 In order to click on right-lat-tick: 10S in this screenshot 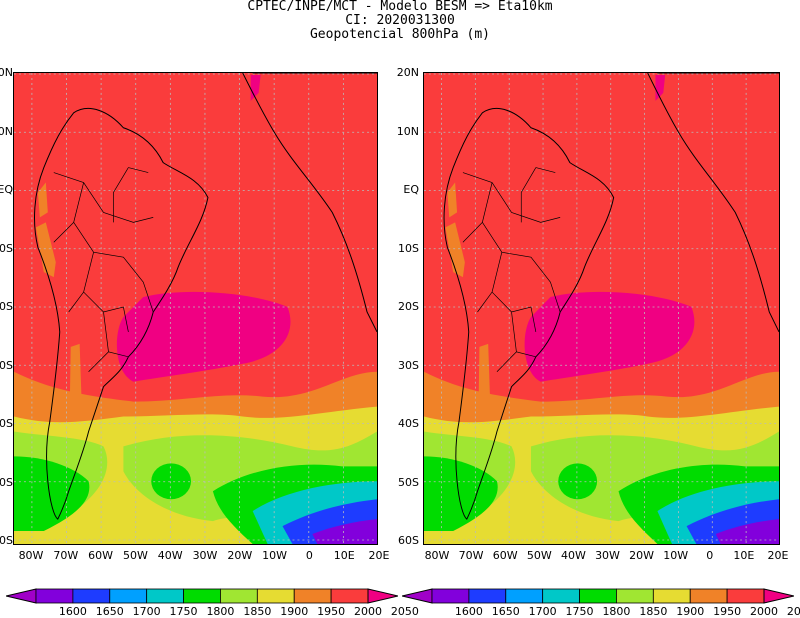, I will do `click(408, 248)`.